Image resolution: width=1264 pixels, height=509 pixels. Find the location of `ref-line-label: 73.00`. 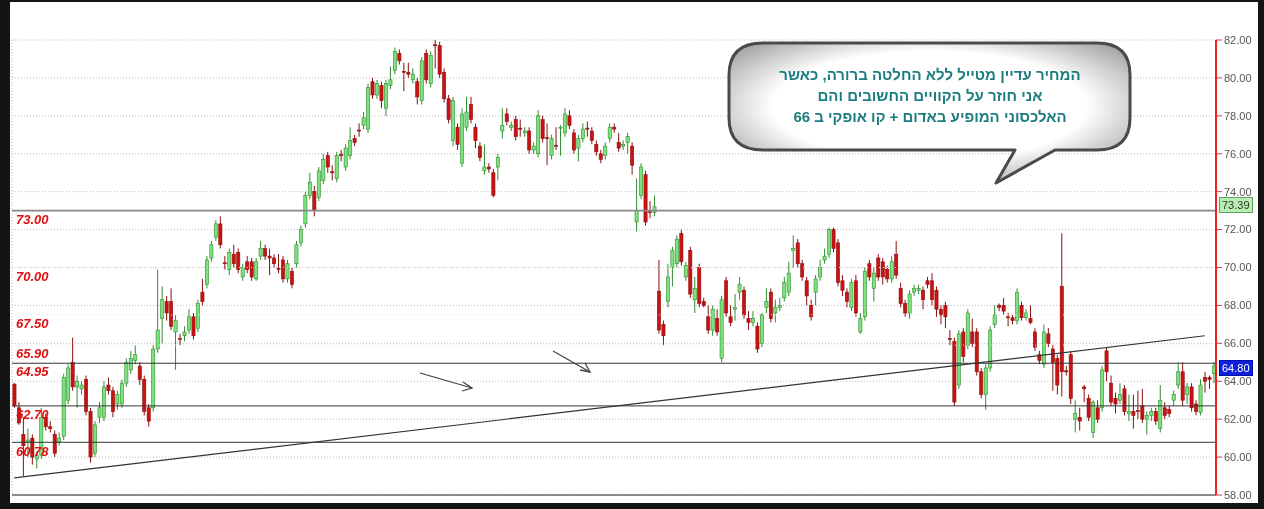

ref-line-label: 73.00 is located at coordinates (33, 219).